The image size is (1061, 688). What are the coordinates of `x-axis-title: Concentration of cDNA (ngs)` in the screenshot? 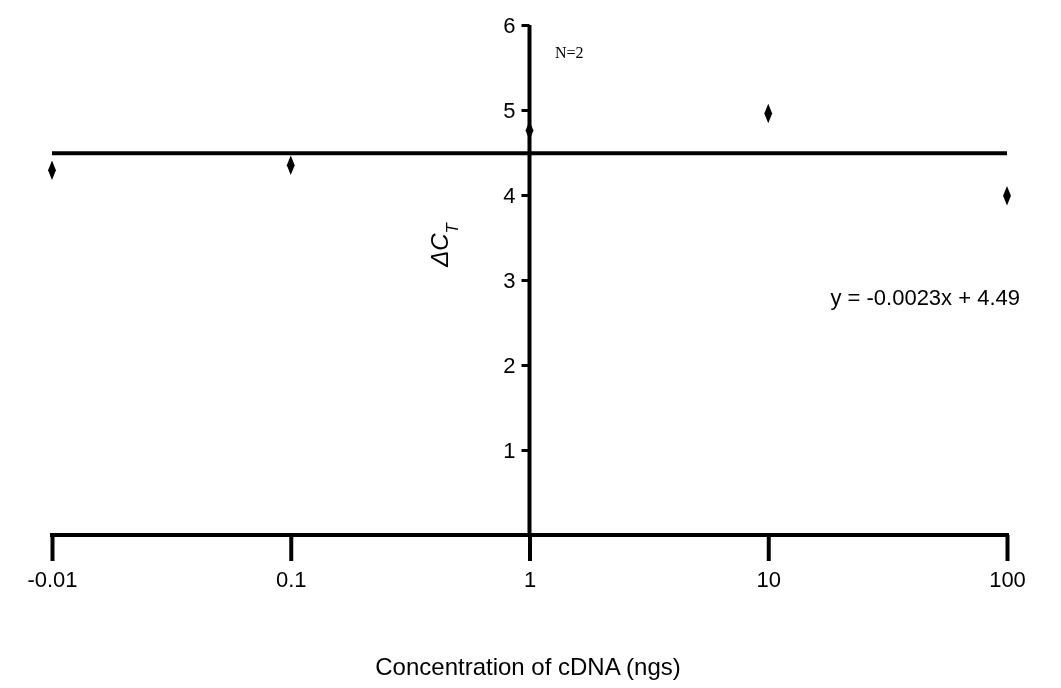 It's located at (528, 666).